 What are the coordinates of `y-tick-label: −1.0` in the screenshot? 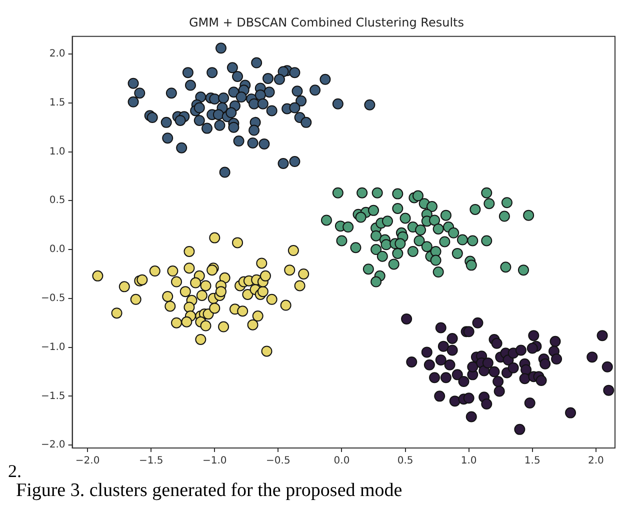 It's located at (53, 347).